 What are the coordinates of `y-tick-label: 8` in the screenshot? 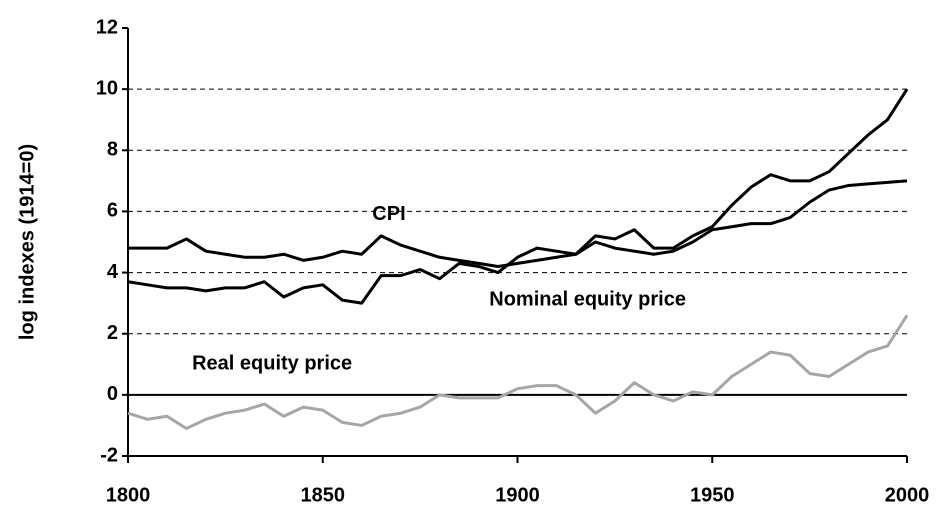 It's located at (112, 150).